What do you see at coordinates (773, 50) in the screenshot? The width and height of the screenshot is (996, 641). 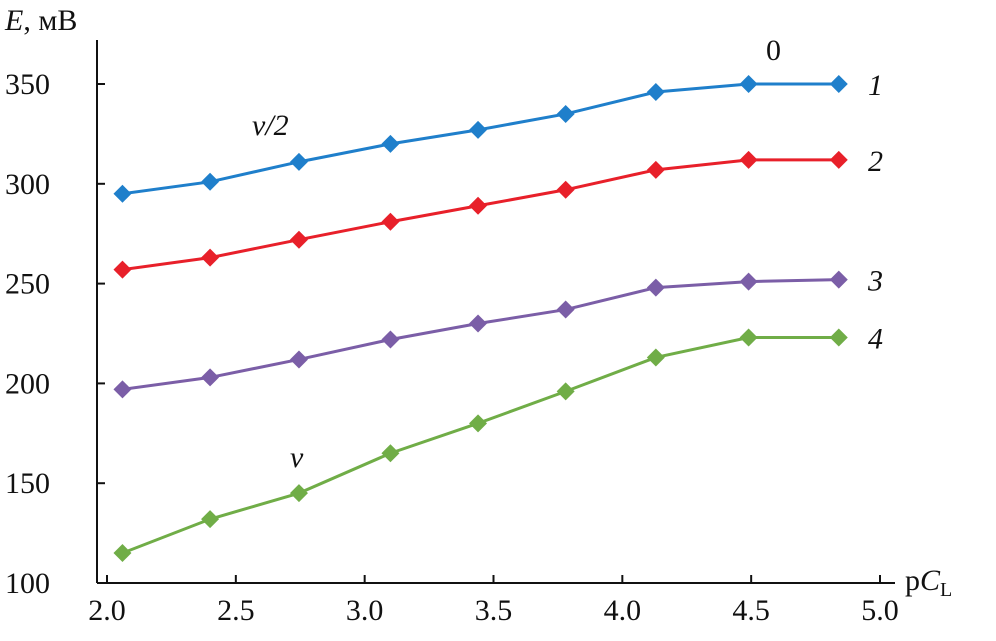 I see `annotation-zero: 0` at bounding box center [773, 50].